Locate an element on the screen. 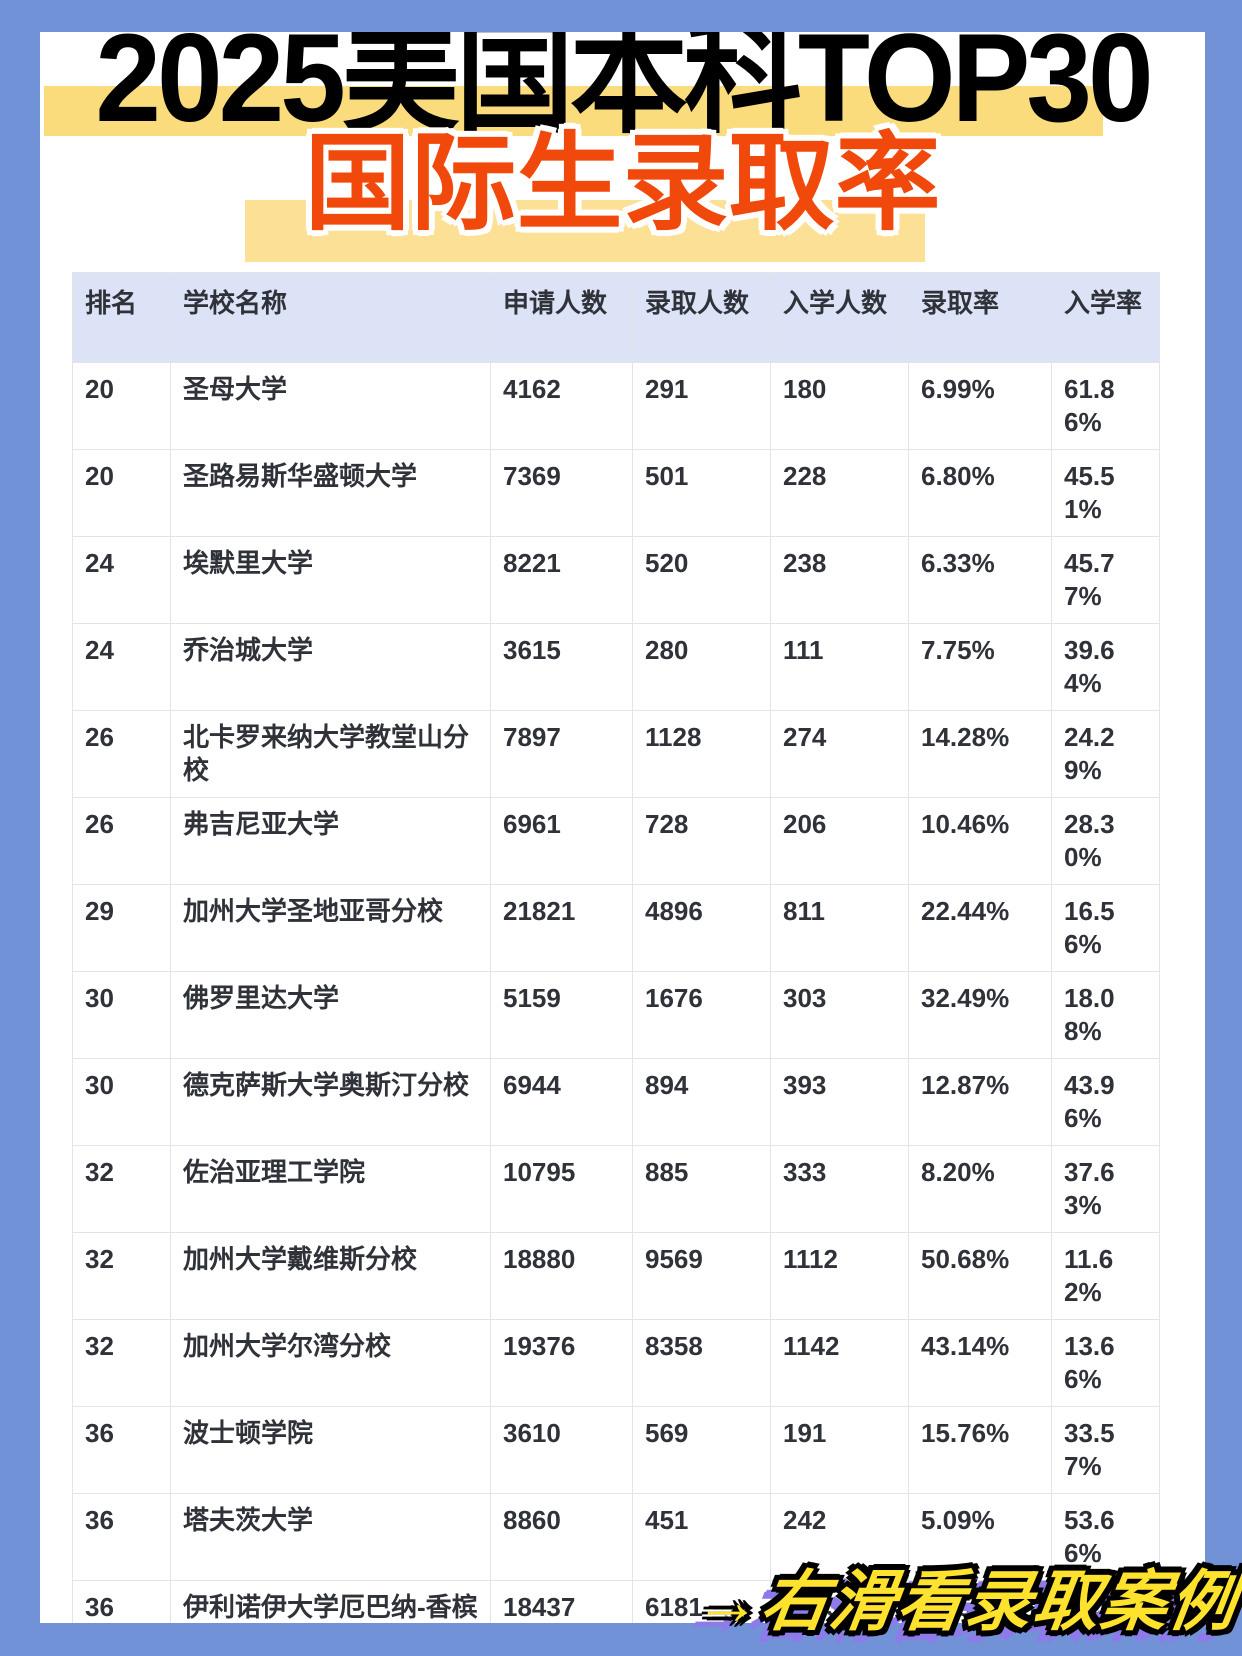 The width and height of the screenshot is (1242, 1656). column-header: 入学人数 is located at coordinates (839, 317).